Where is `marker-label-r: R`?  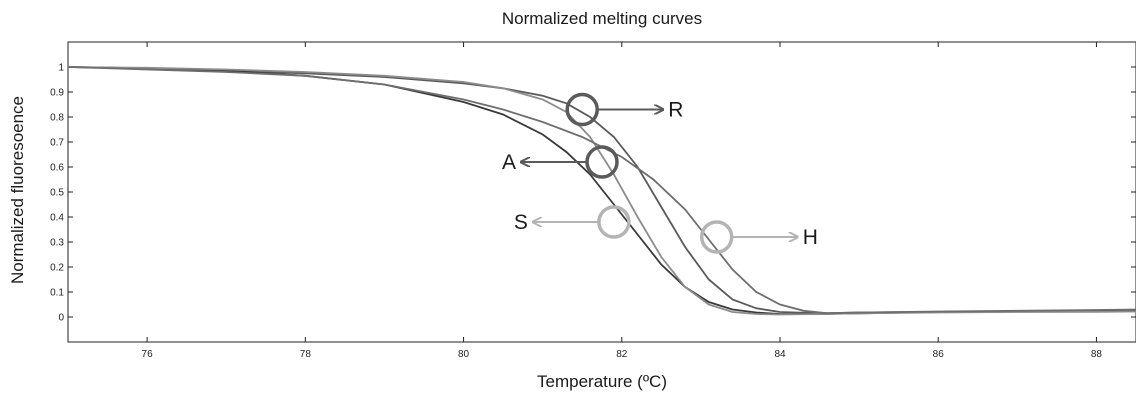 marker-label-r: R is located at coordinates (675, 110).